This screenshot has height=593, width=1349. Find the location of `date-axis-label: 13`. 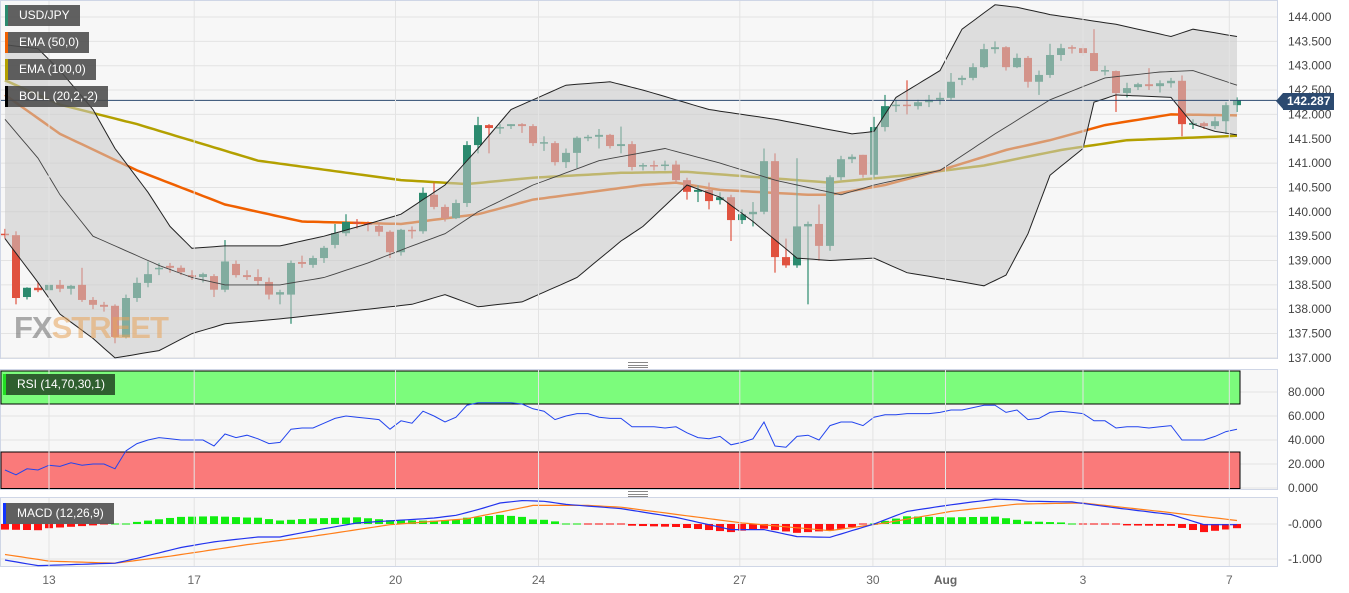

date-axis-label: 13 is located at coordinates (49, 580).